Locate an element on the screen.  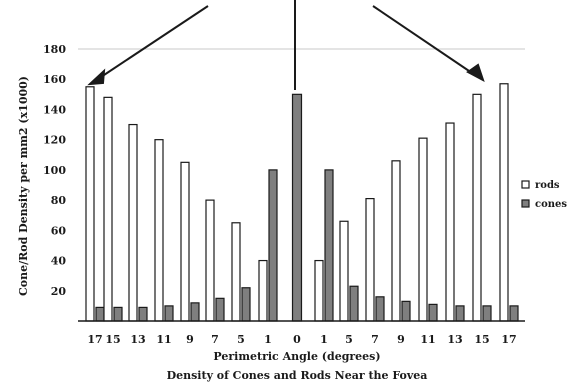
legend: rods cones is located at coordinates (544, 195).